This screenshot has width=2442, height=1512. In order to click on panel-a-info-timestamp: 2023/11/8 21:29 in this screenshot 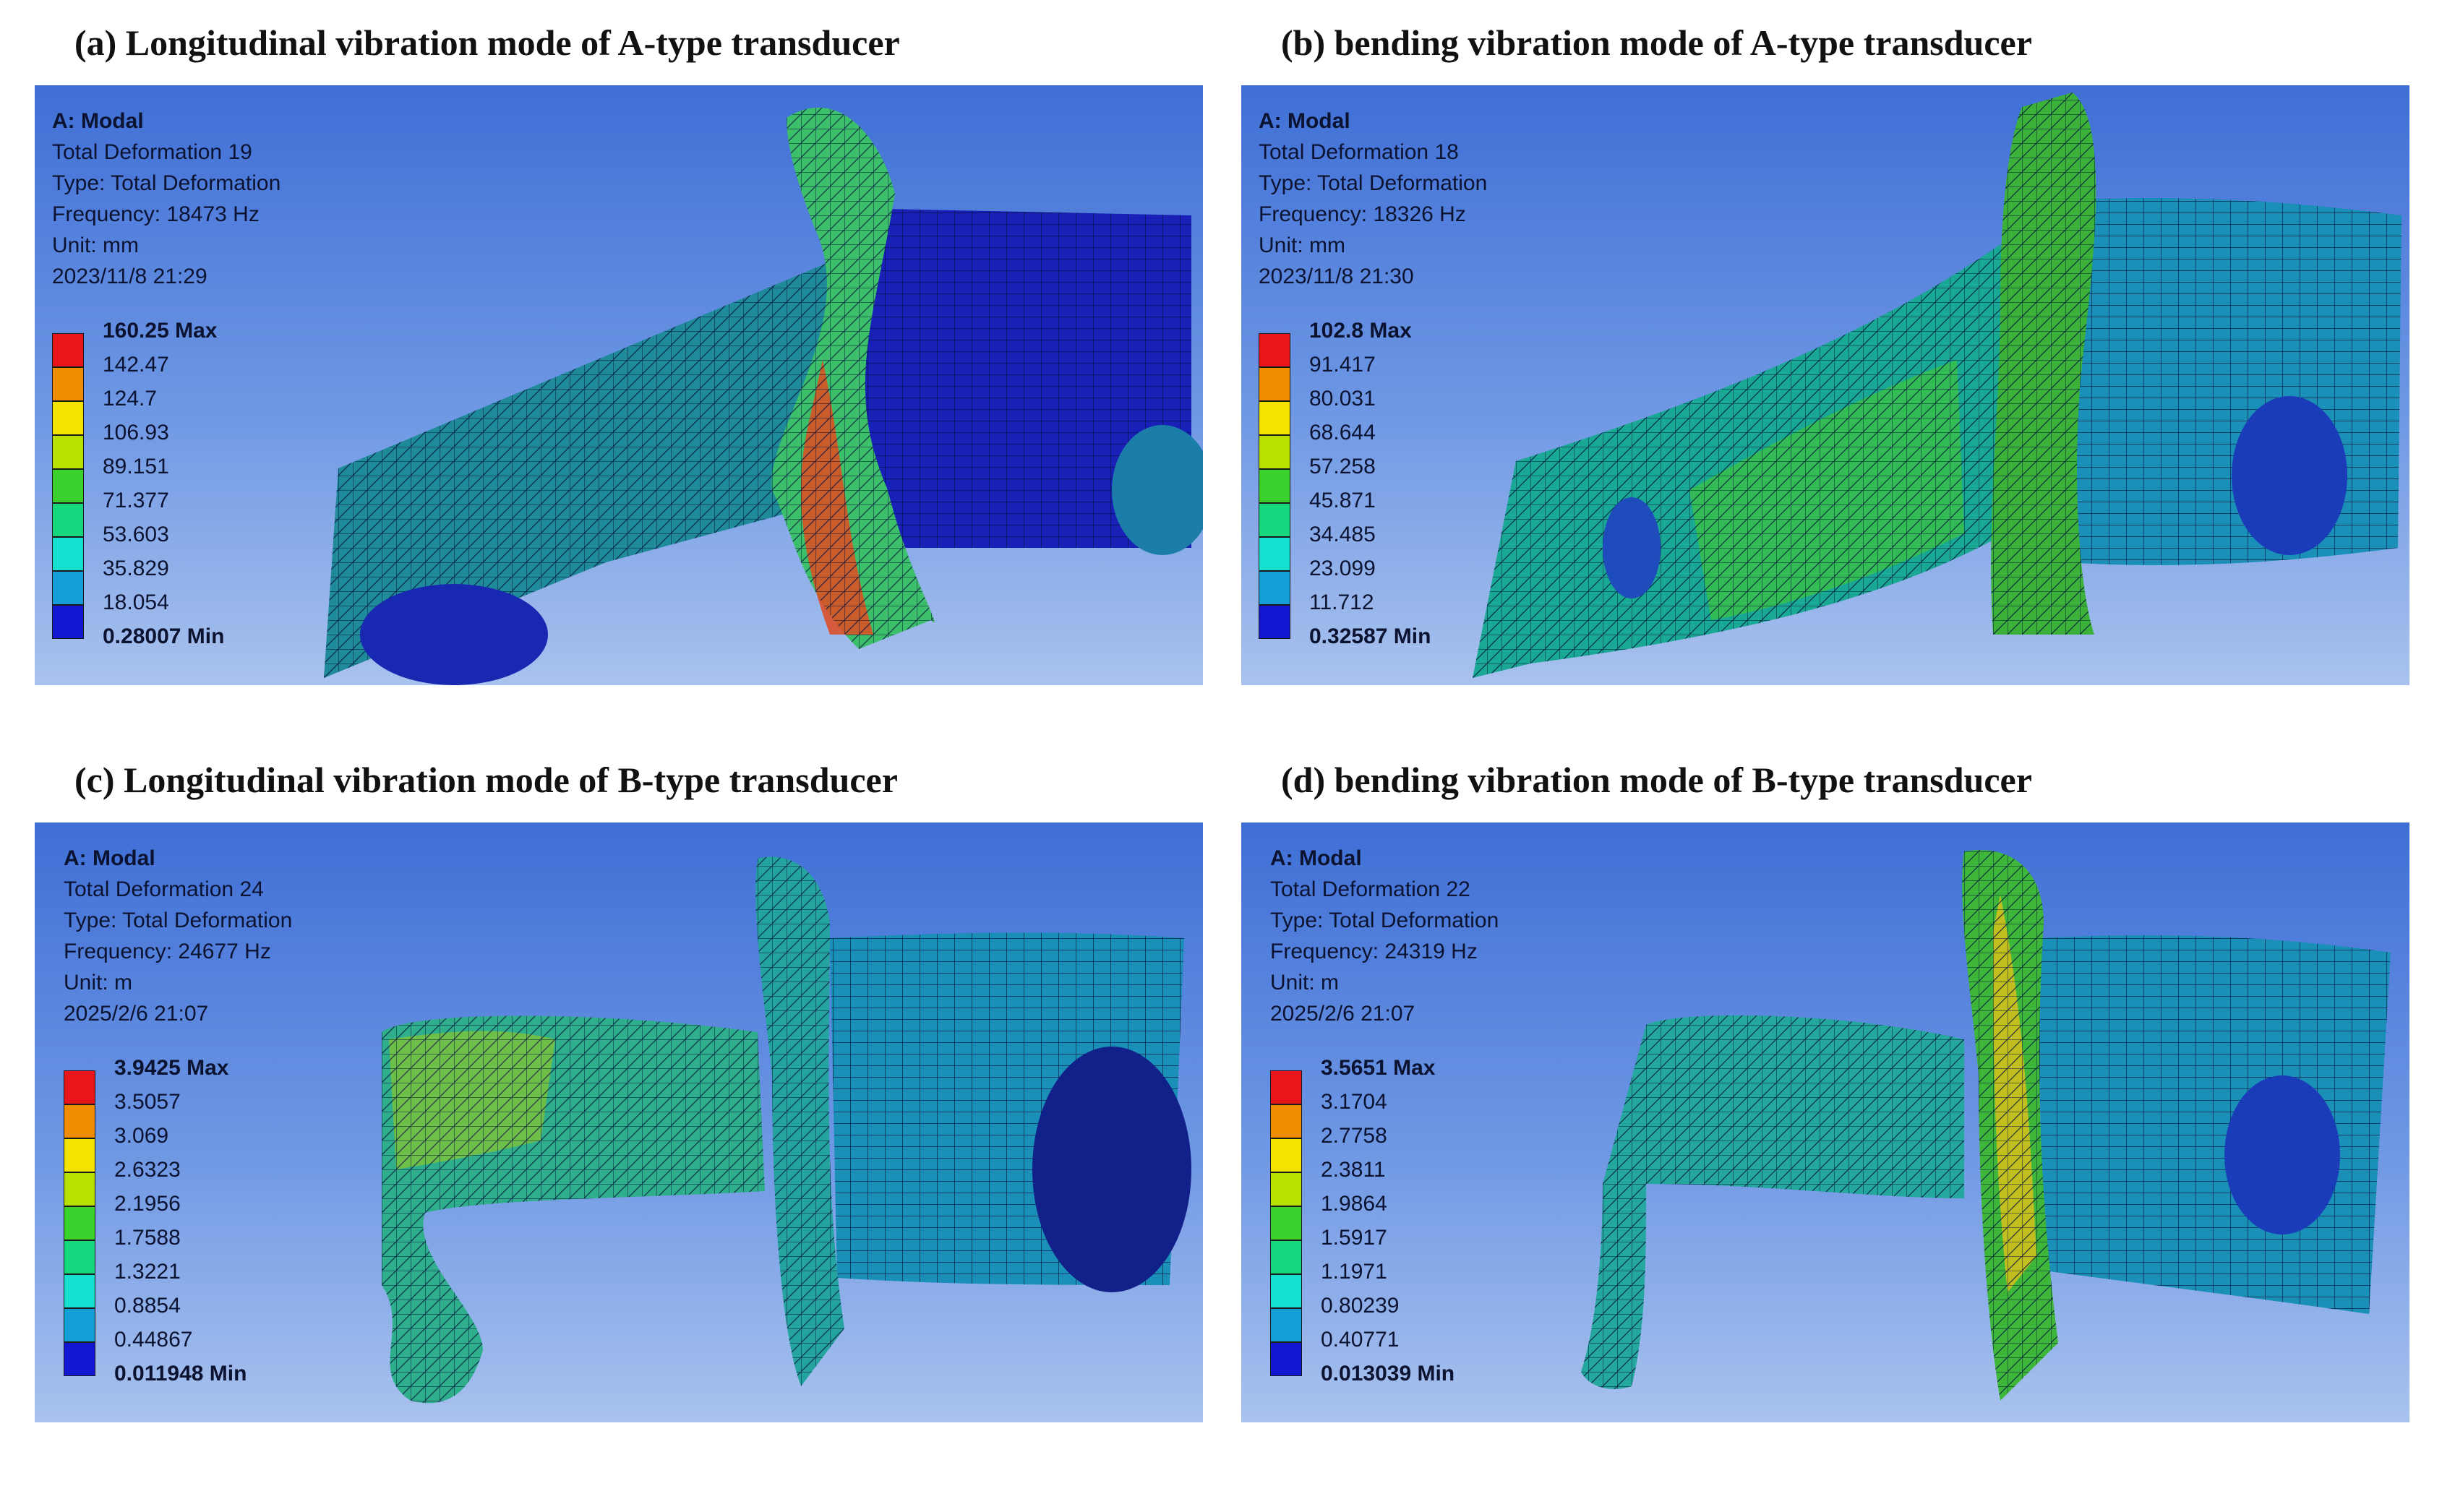, I will do `click(129, 276)`.